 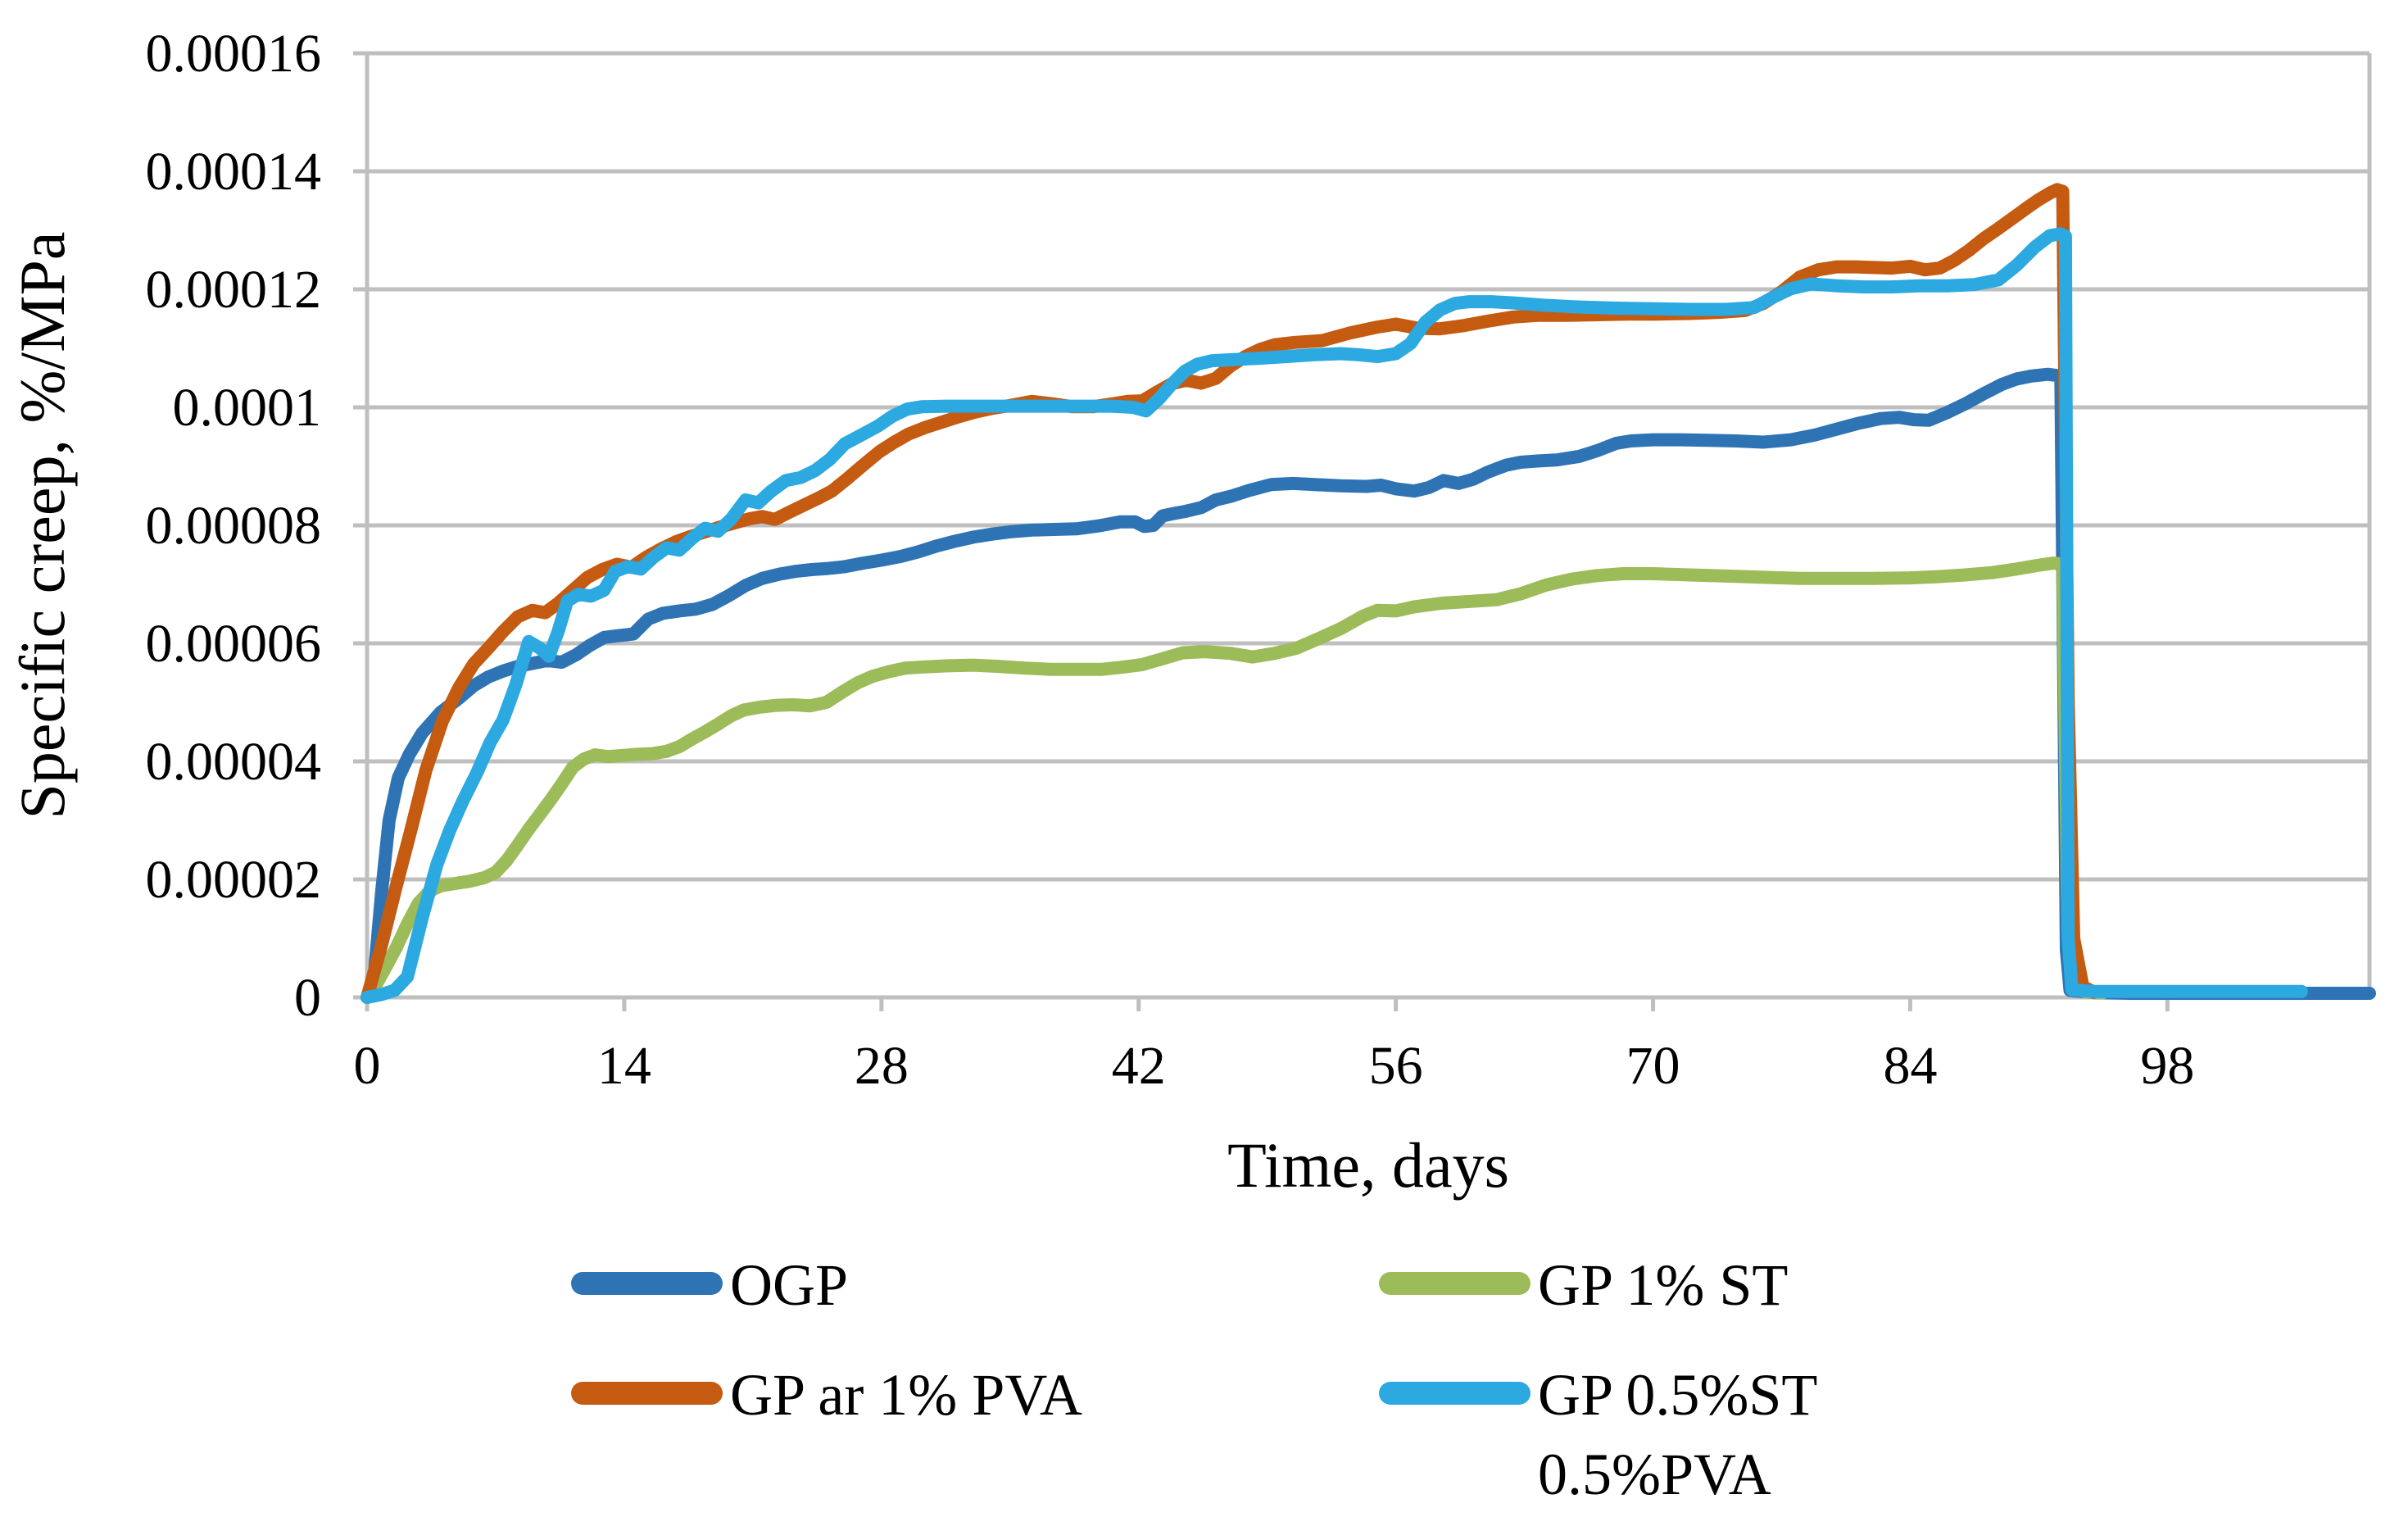 What do you see at coordinates (234, 762) in the screenshot?
I see `y-tick-label: 0.00004` at bounding box center [234, 762].